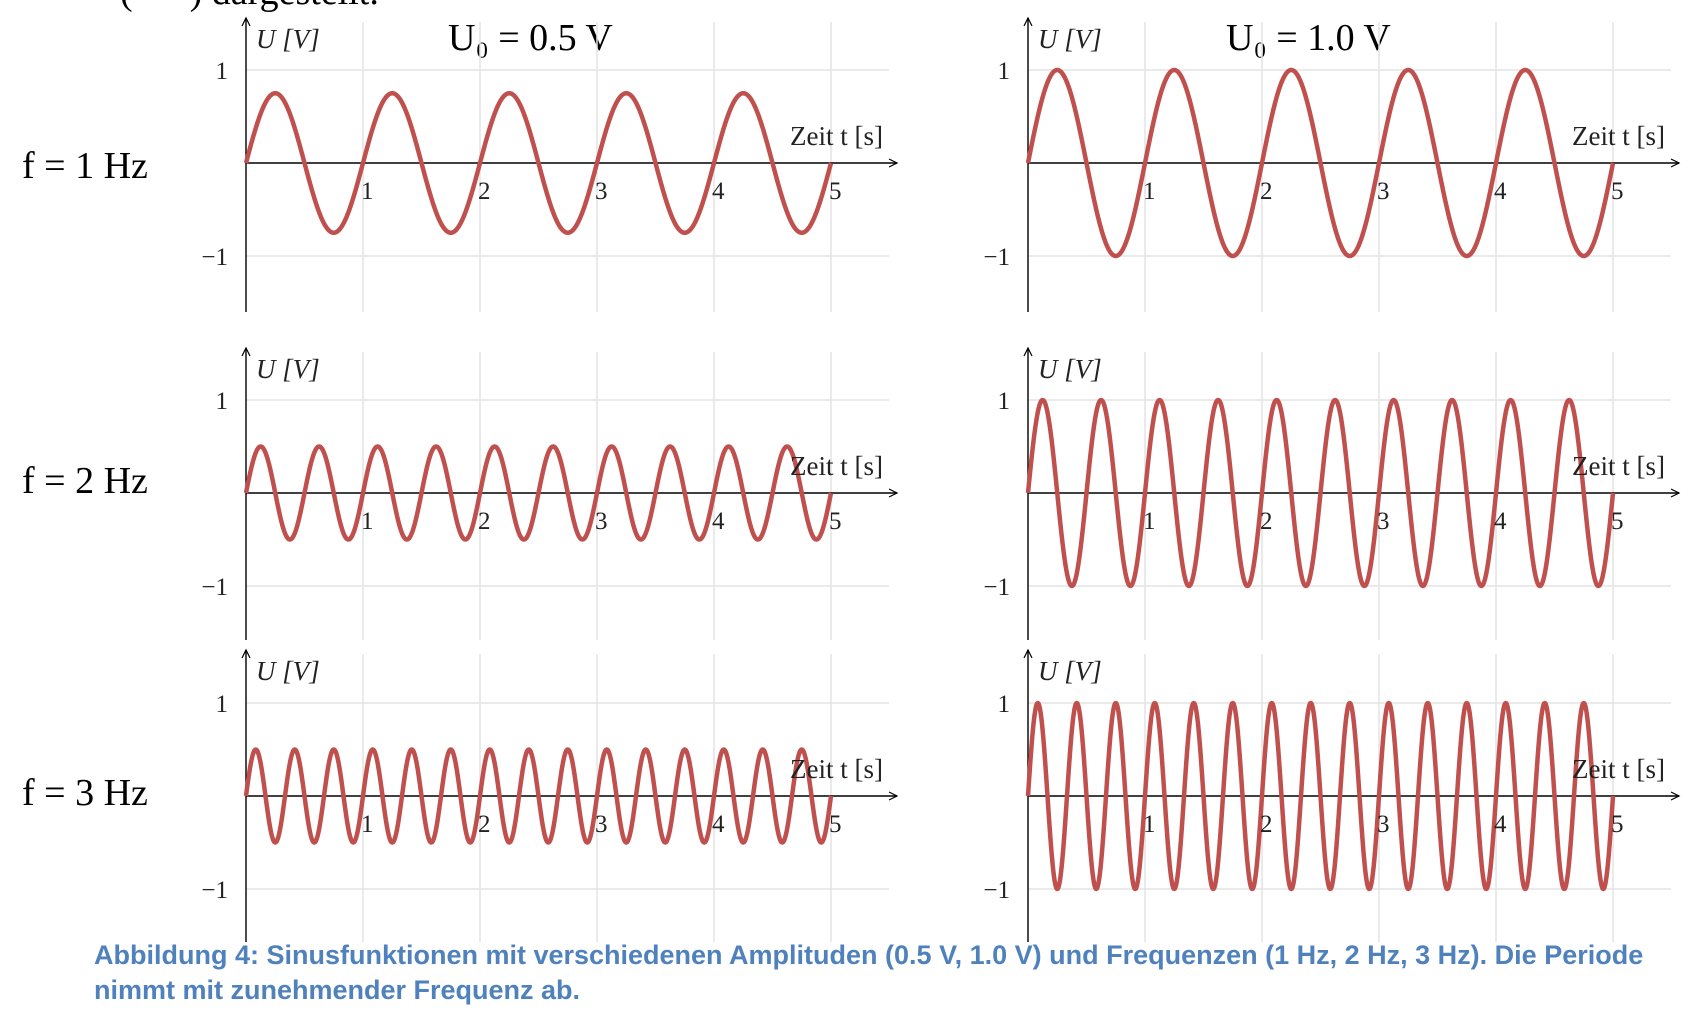 Image resolution: width=1693 pixels, height=1023 pixels. I want to click on chart-panel-4: 1 2 3 4 5 1 −1 U [V] Zeit t [s], so click(1332, 493).